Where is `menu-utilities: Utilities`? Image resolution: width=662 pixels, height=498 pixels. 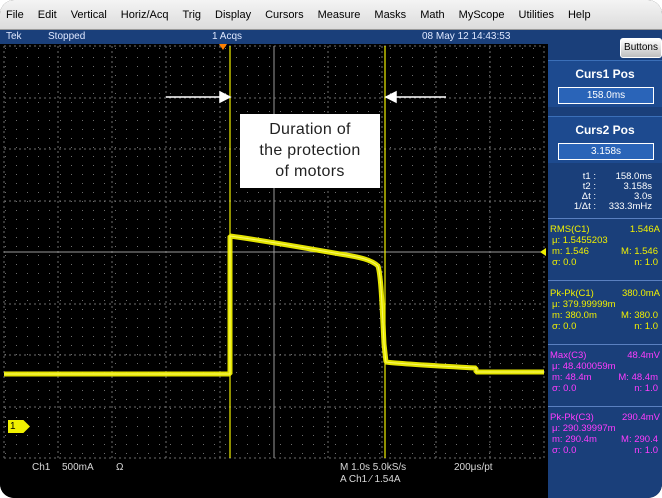 menu-utilities: Utilities is located at coordinates (536, 14).